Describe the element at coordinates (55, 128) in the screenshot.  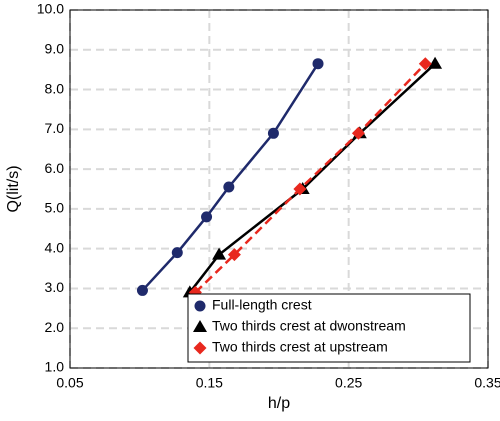
I see `y-tick-label: 7.0` at that location.